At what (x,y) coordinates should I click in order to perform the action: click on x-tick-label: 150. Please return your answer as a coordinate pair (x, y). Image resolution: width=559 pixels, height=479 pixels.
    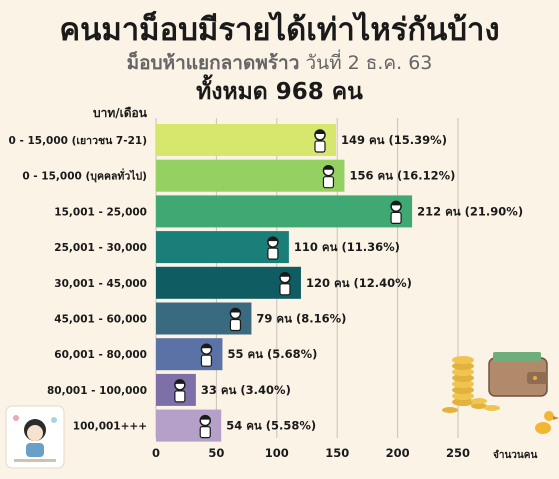
    Looking at the image, I should click on (337, 453).